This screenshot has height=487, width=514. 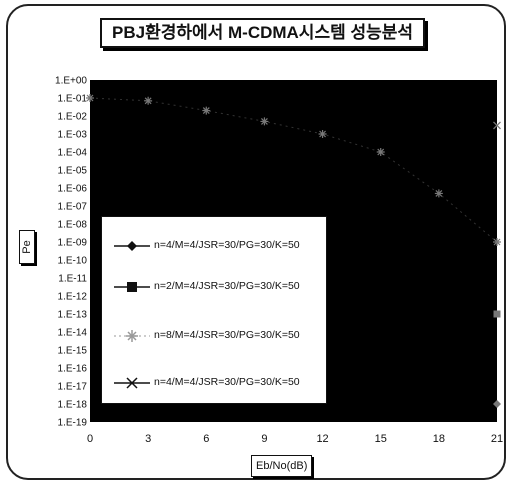 I want to click on x-tick-label: 3, so click(x=148, y=439).